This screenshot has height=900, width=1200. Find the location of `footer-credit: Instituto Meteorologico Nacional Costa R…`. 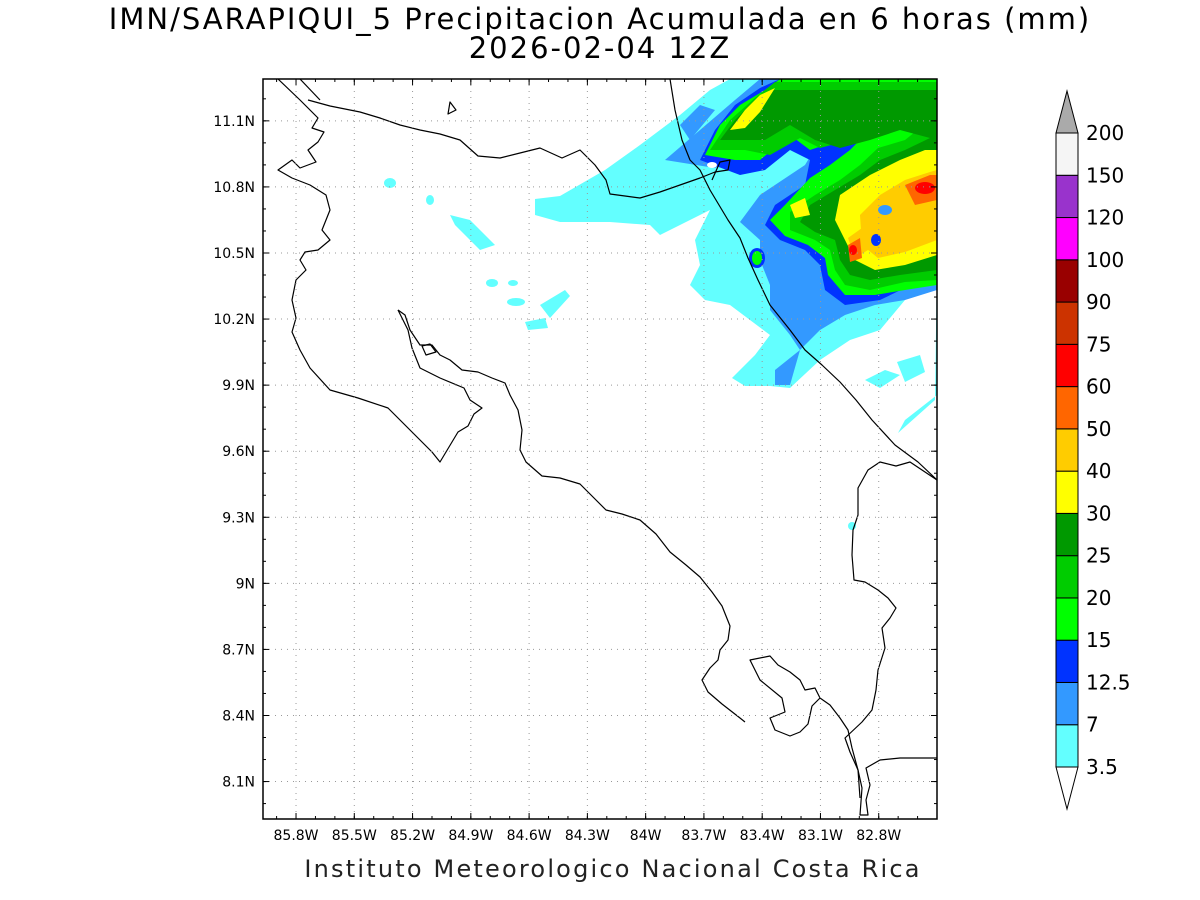

footer-credit: Instituto Meteorologico Nacional Costa R… is located at coordinates (613, 869).